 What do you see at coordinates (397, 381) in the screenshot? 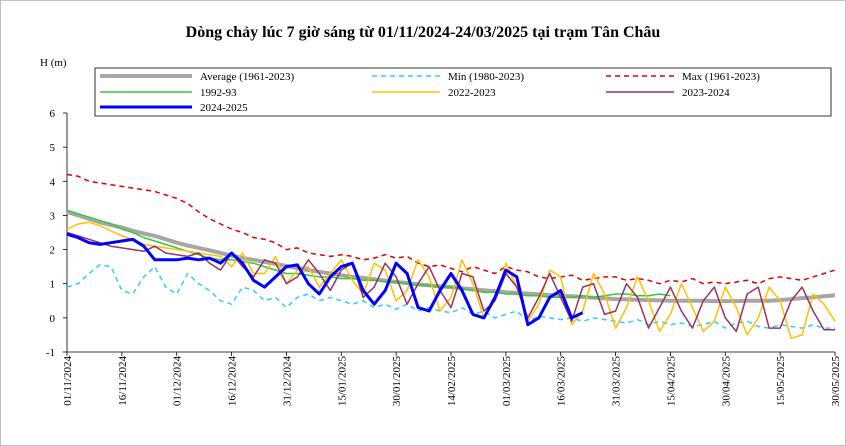
I see `x-tick-label: 30/01/2025` at bounding box center [397, 381].